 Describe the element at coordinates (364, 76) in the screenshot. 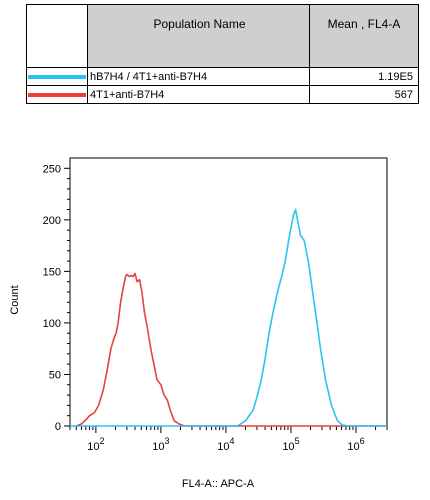

I see `mean-value: 1.19E5` at that location.